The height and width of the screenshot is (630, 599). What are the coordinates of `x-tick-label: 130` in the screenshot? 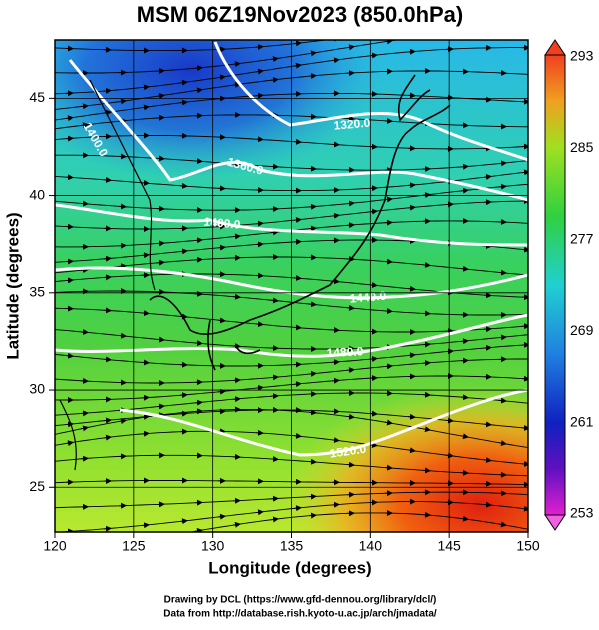 It's located at (213, 546).